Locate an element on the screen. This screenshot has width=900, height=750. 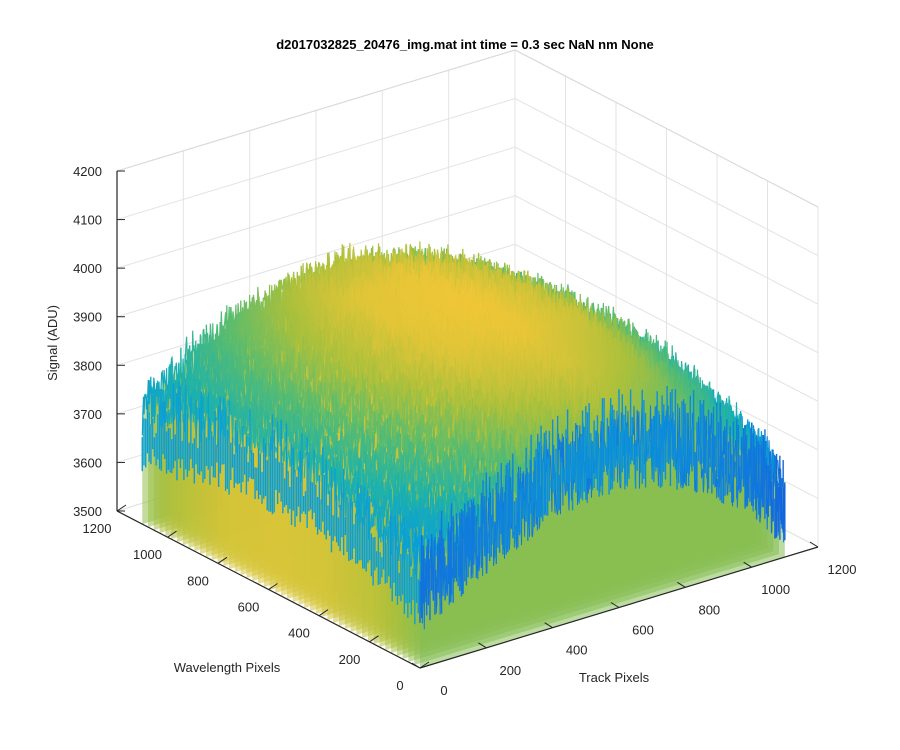
box-edge is located at coordinates (666, 128).